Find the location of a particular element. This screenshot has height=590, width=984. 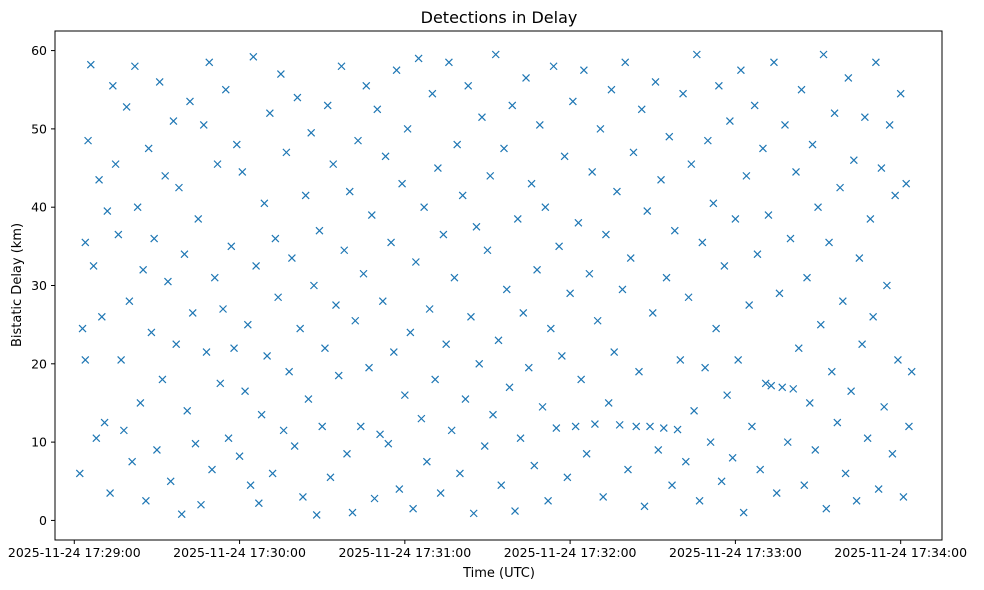

y-tick-label: 20 is located at coordinates (39, 363).